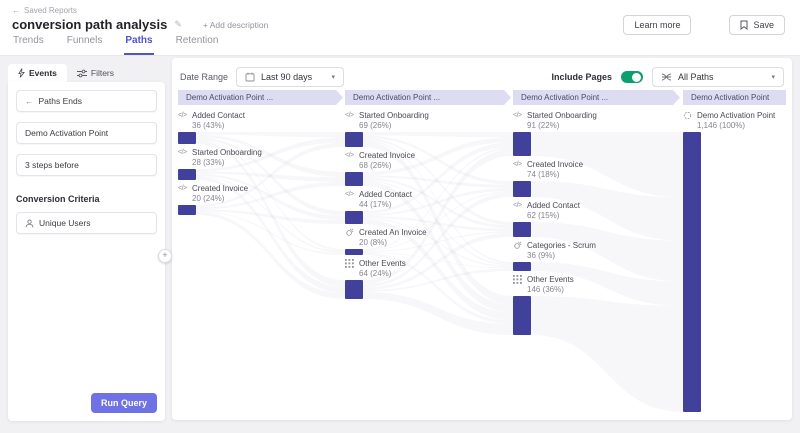 This screenshot has height=433, width=800. What do you see at coordinates (290, 77) in the screenshot?
I see `date-range-select: Last 90 days ▾` at bounding box center [290, 77].